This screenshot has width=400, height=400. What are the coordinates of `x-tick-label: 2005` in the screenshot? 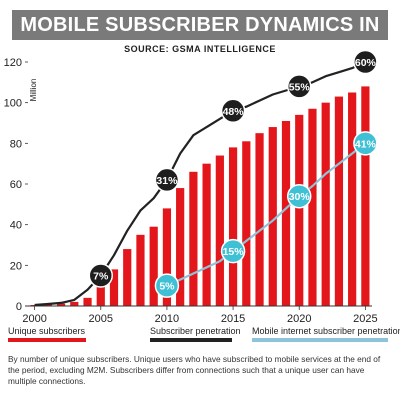 It's located at (101, 319).